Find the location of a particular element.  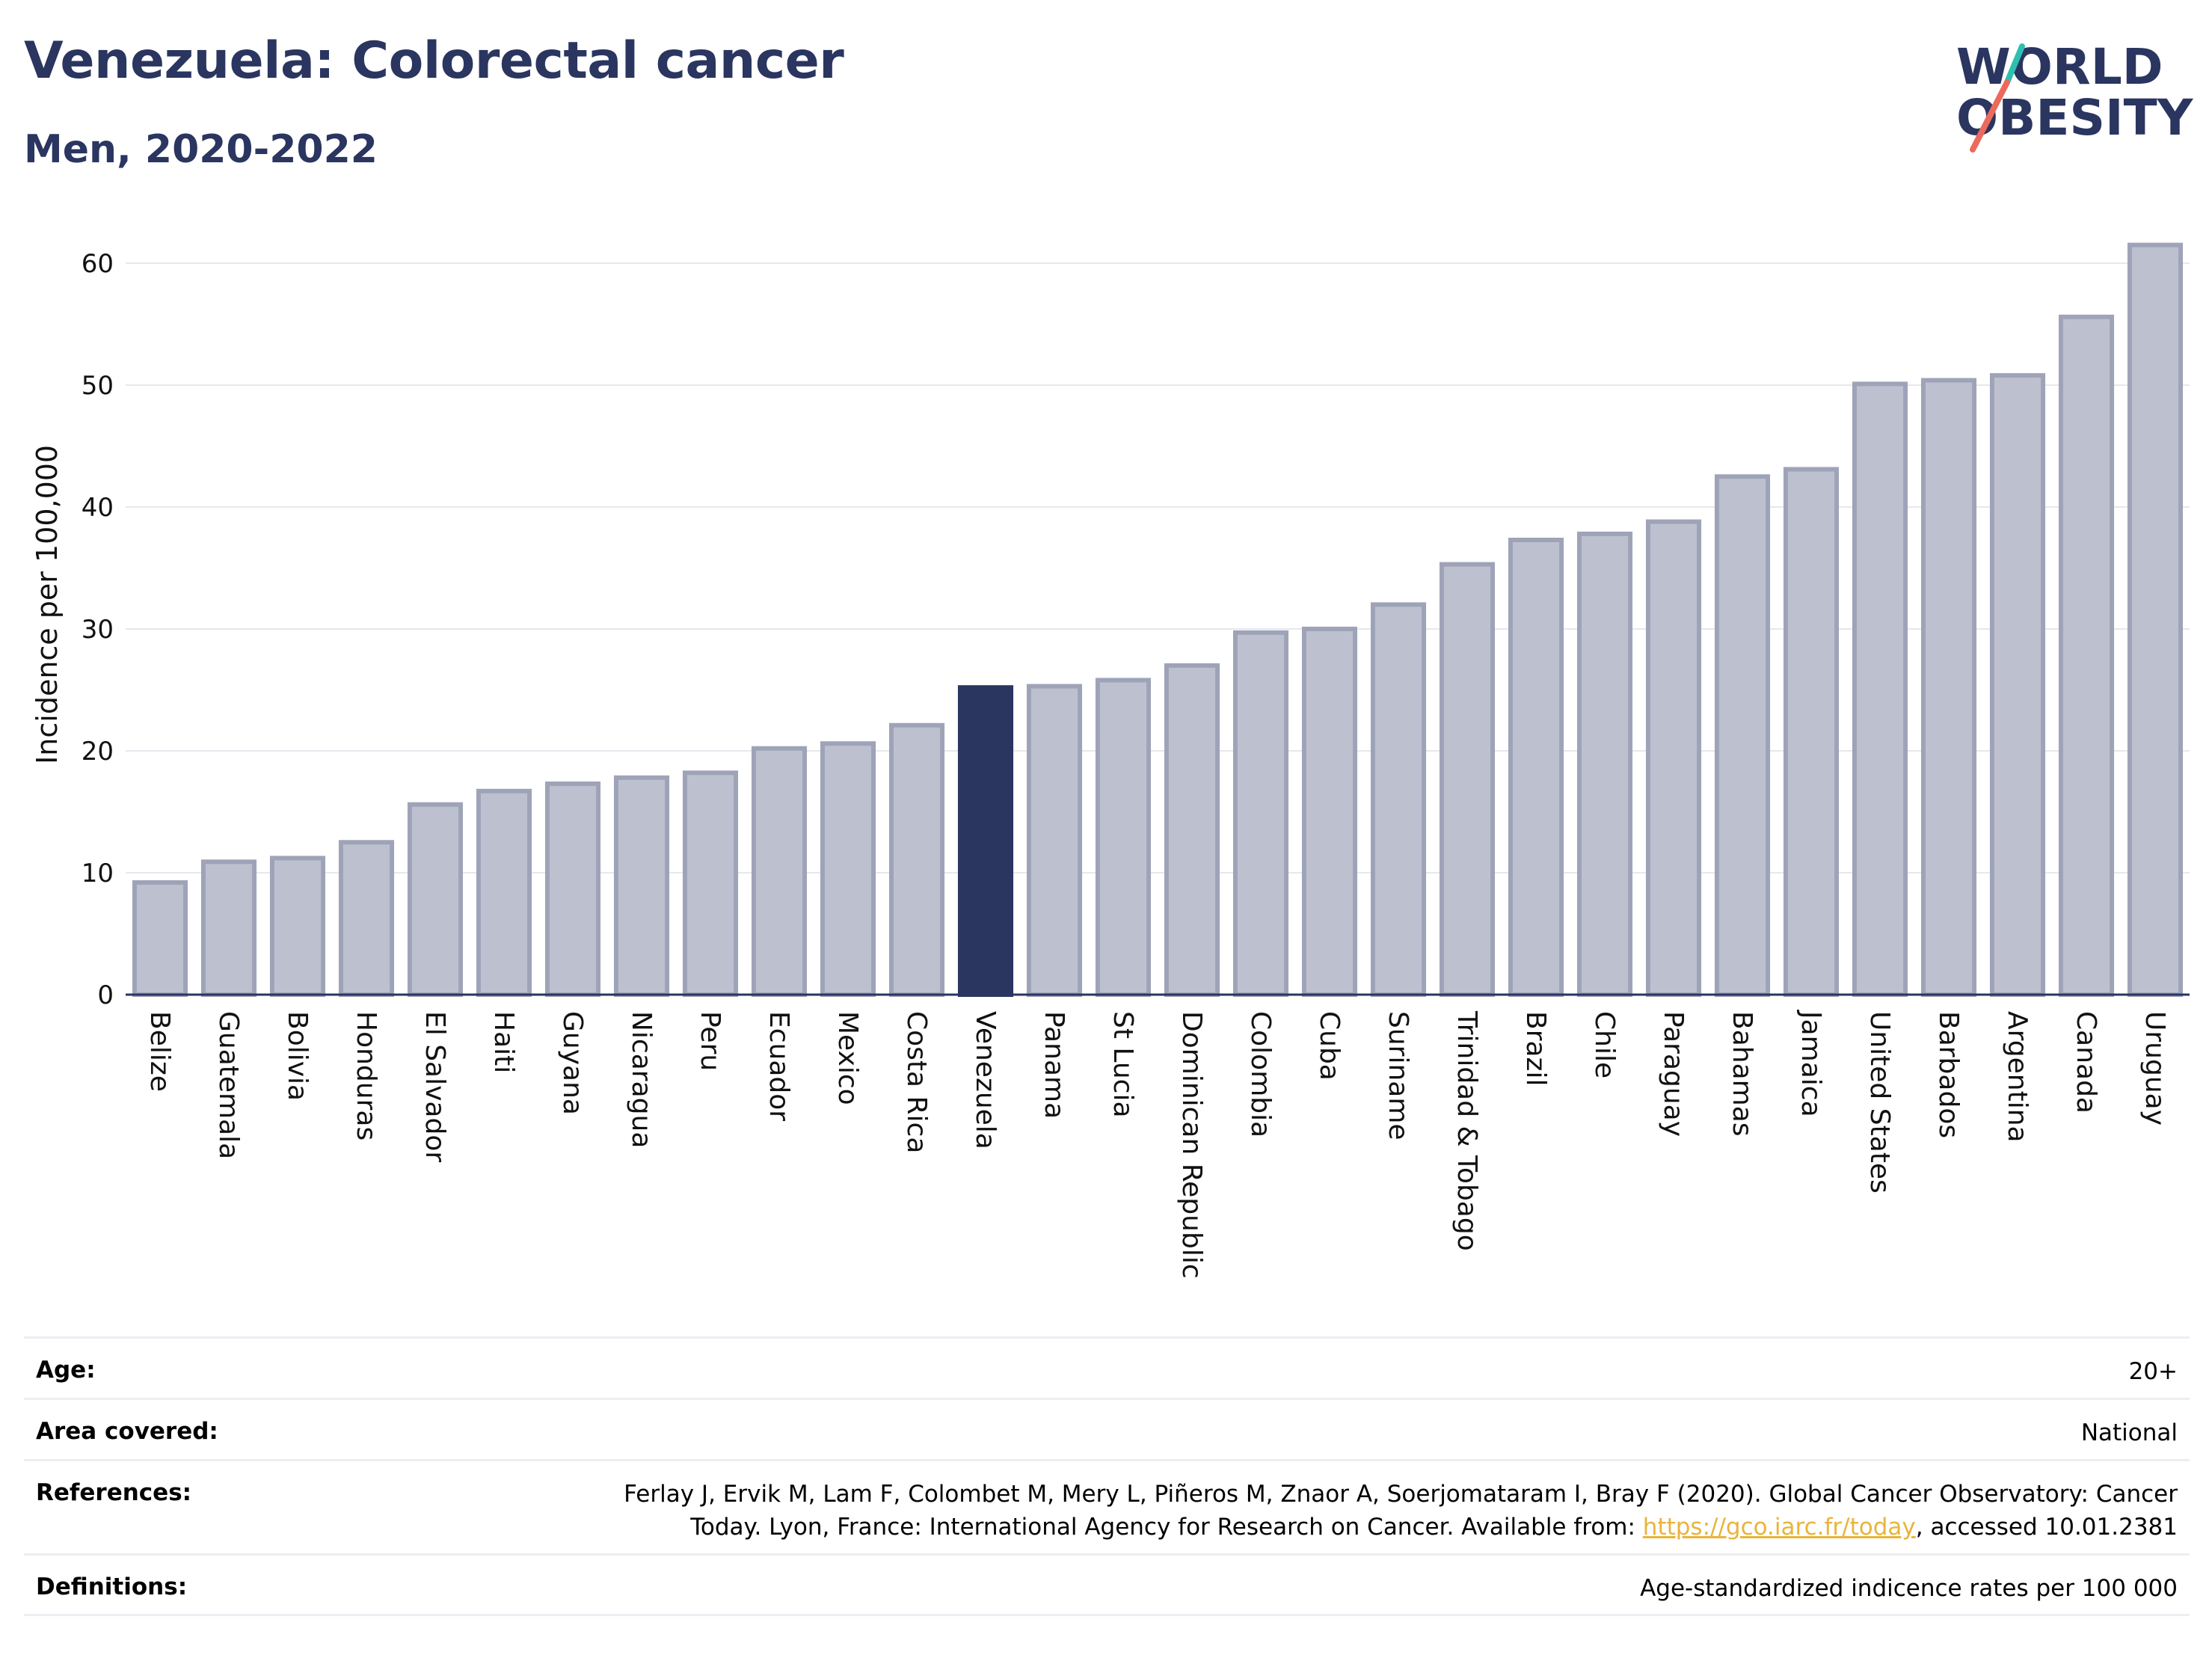

x-tick-label: El Salvador is located at coordinates (435, 1086).